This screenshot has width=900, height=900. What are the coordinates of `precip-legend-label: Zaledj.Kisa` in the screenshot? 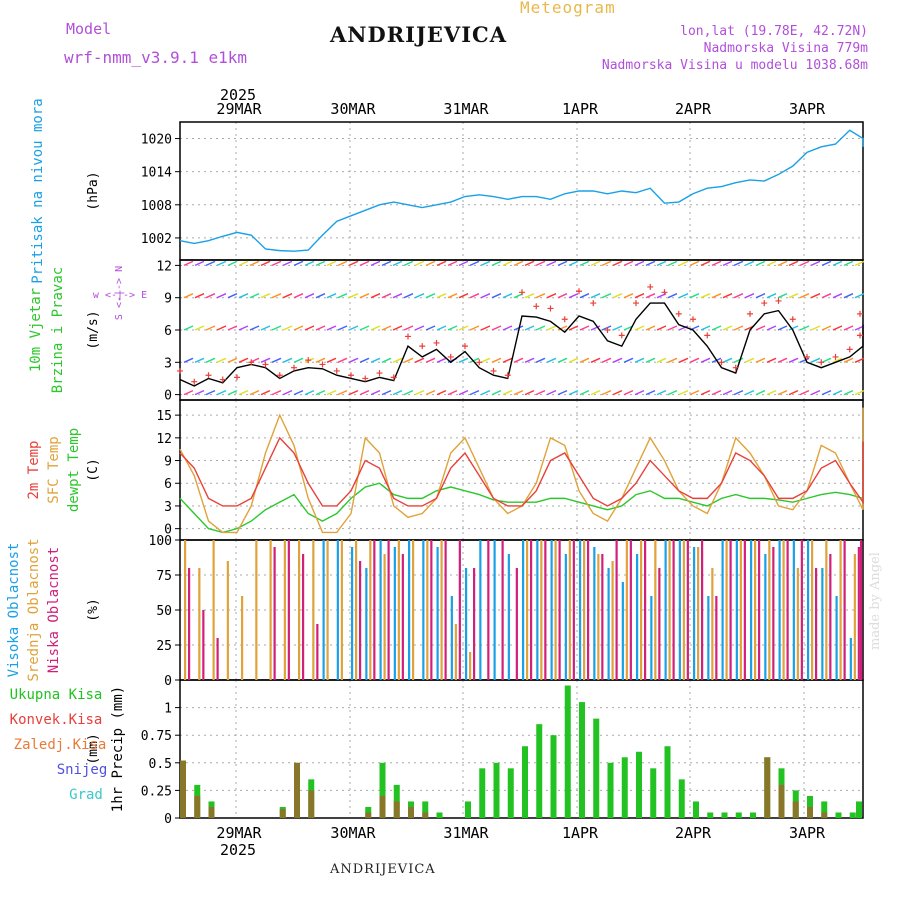 It's located at (60, 745).